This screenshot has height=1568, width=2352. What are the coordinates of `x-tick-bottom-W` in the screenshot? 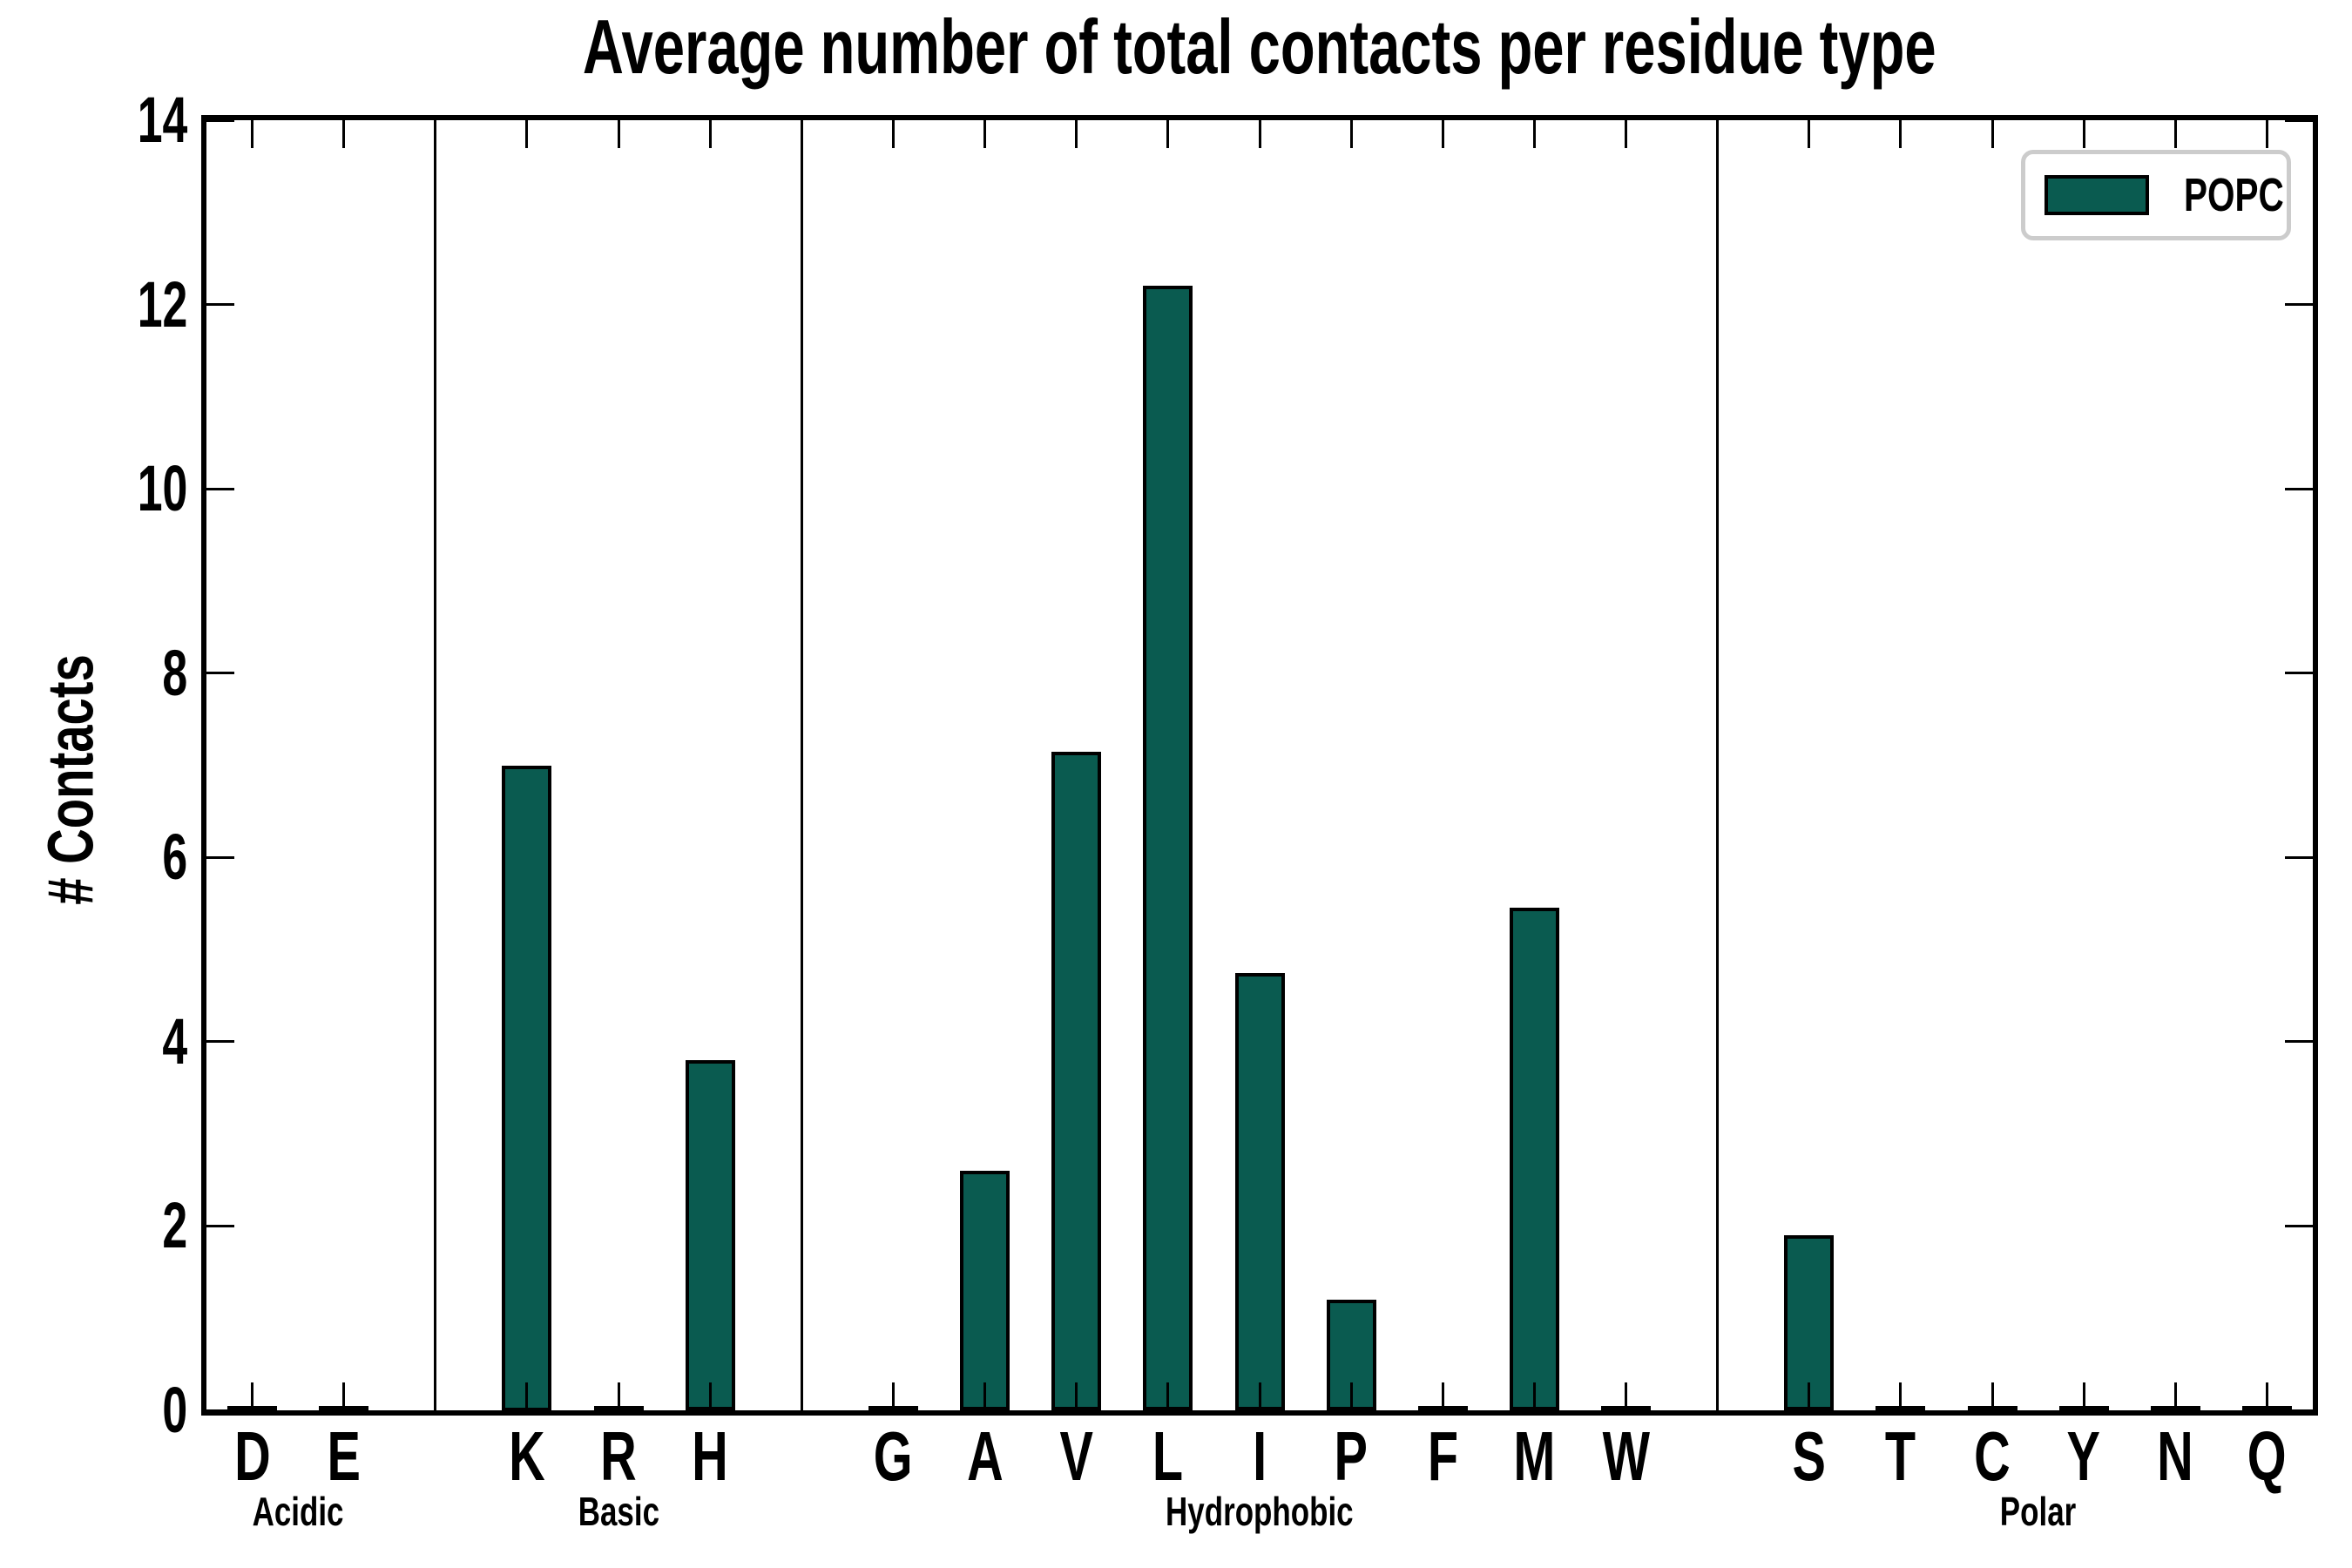 It's located at (1626, 1396).